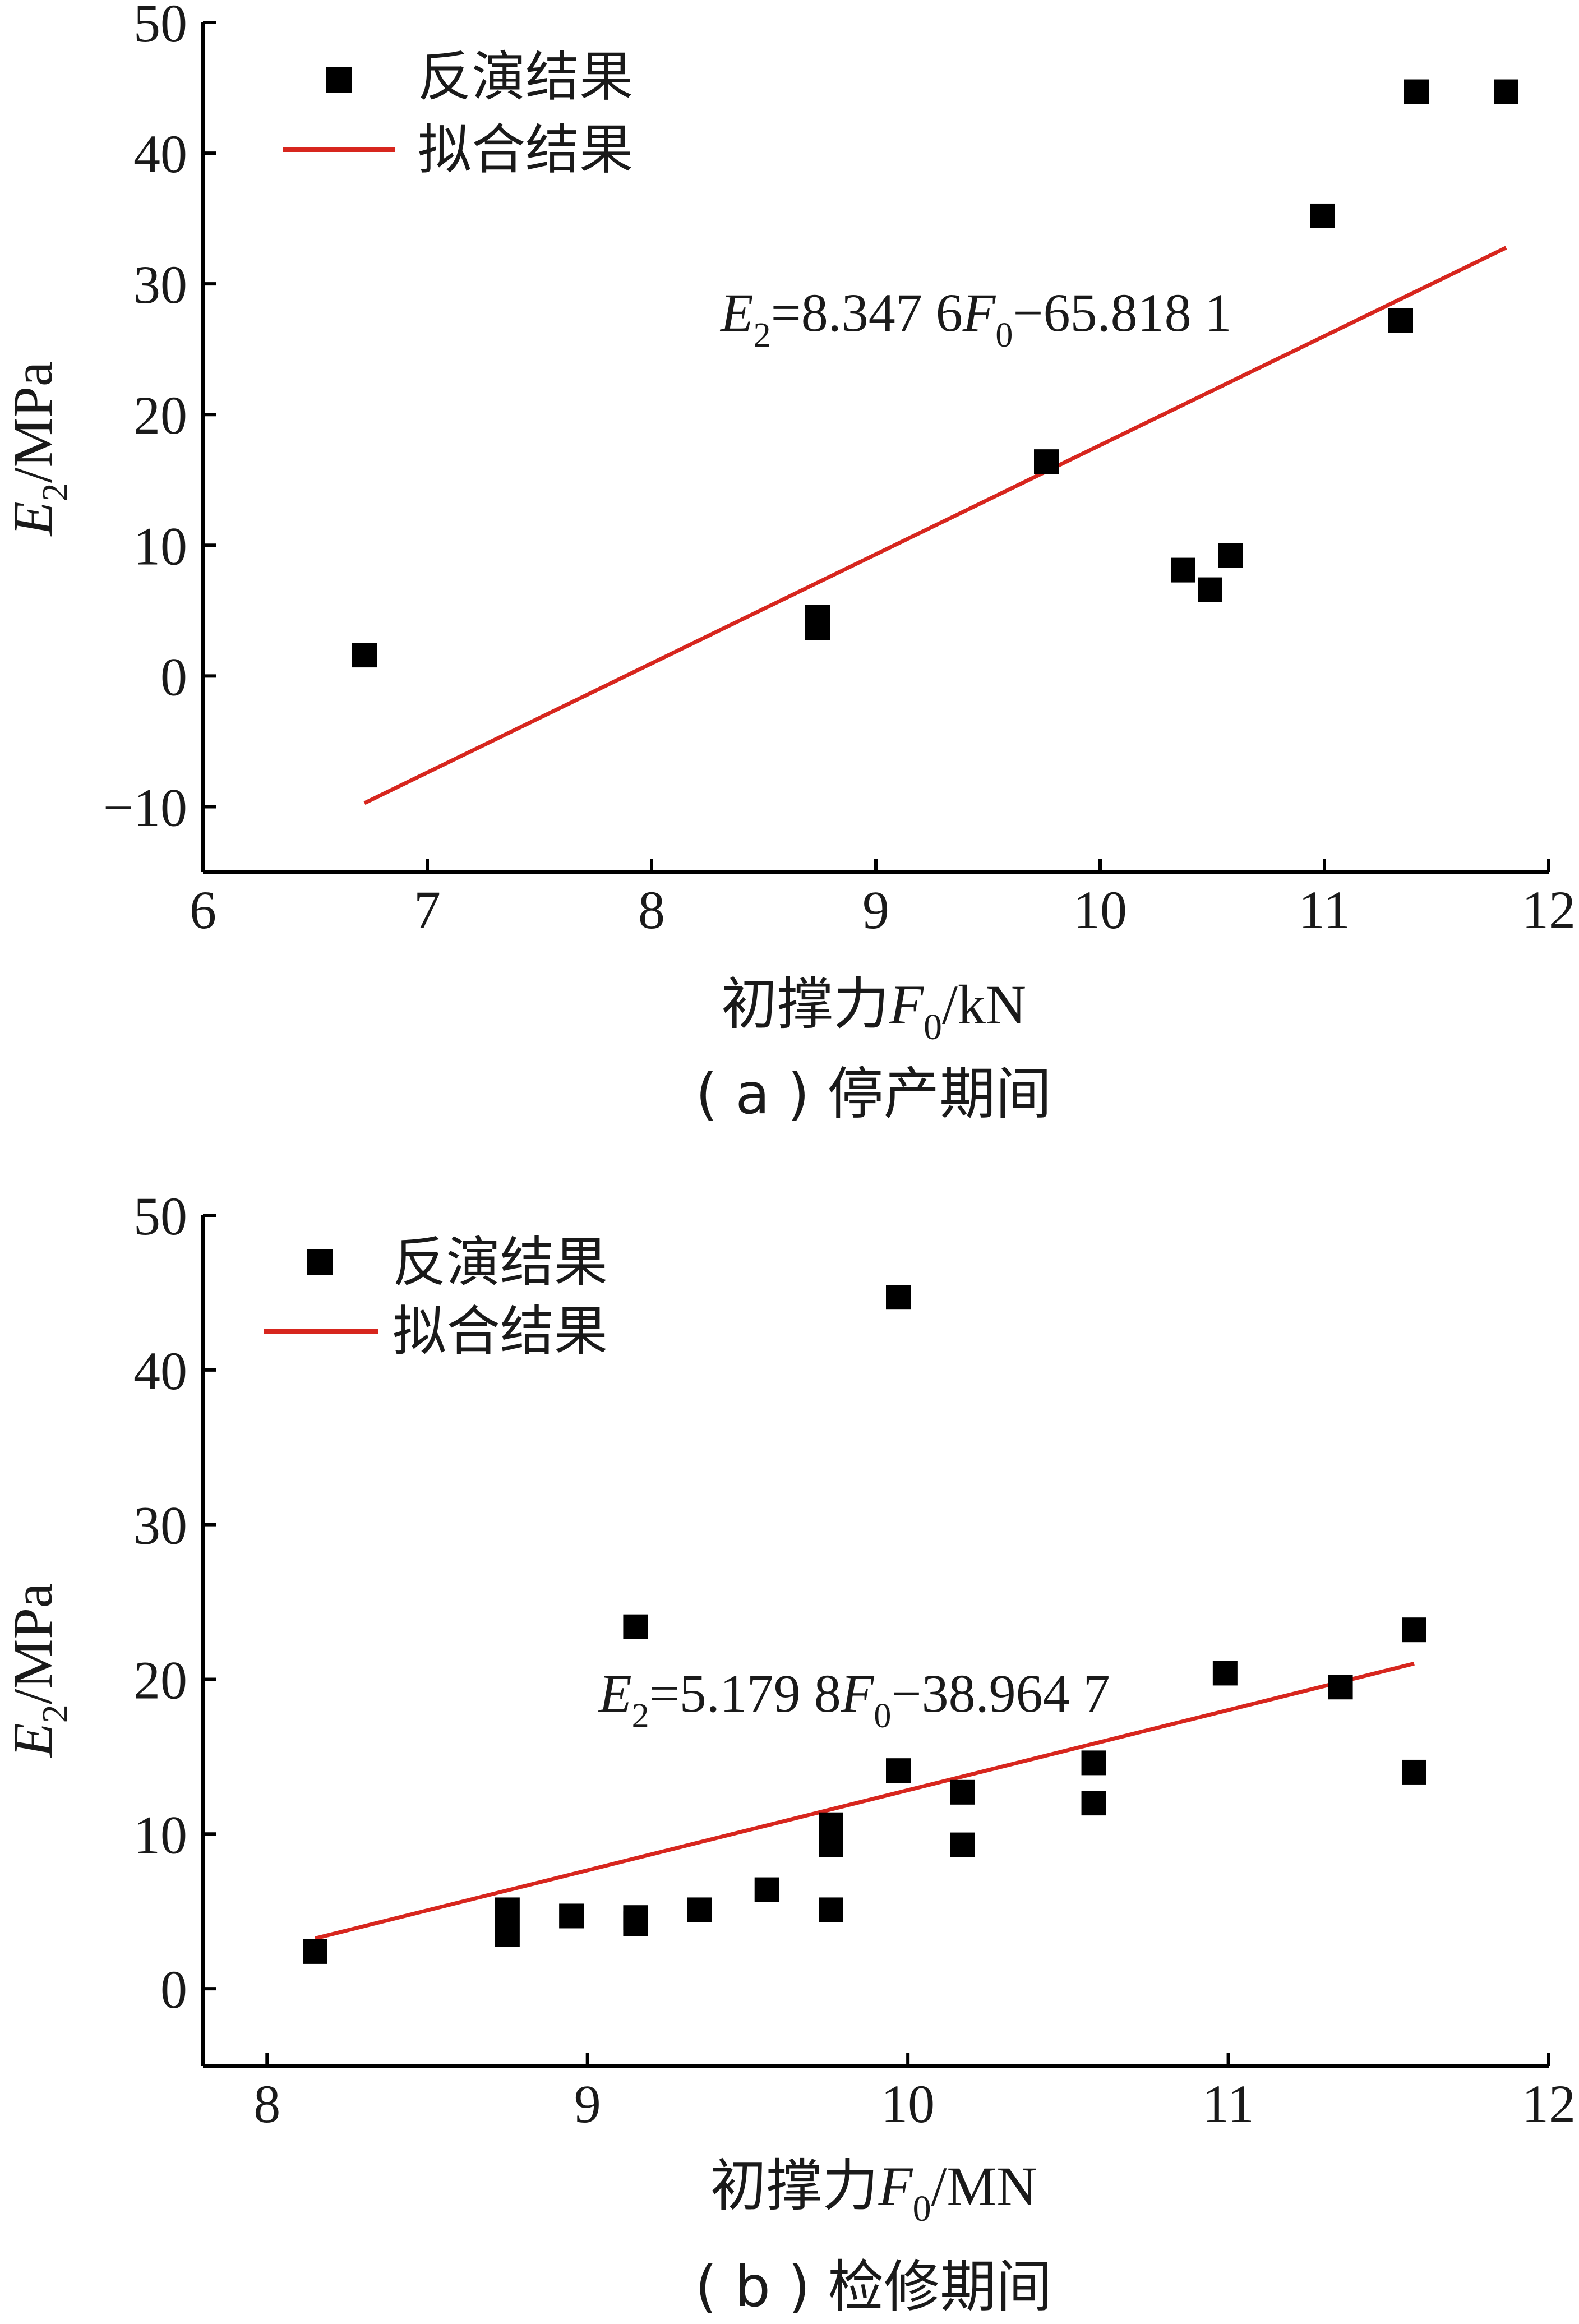  Describe the element at coordinates (854, 1699) in the screenshot. I see `fit-equation: E2=5.179 8F0−38.964 7` at that location.